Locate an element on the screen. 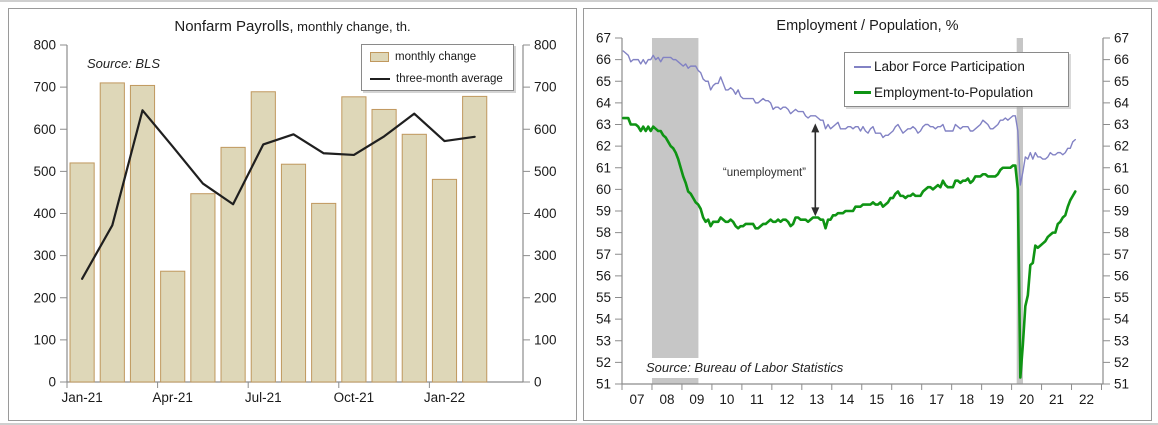 The height and width of the screenshot is (425, 1158). three-month-average-line is located at coordinates (278, 194).